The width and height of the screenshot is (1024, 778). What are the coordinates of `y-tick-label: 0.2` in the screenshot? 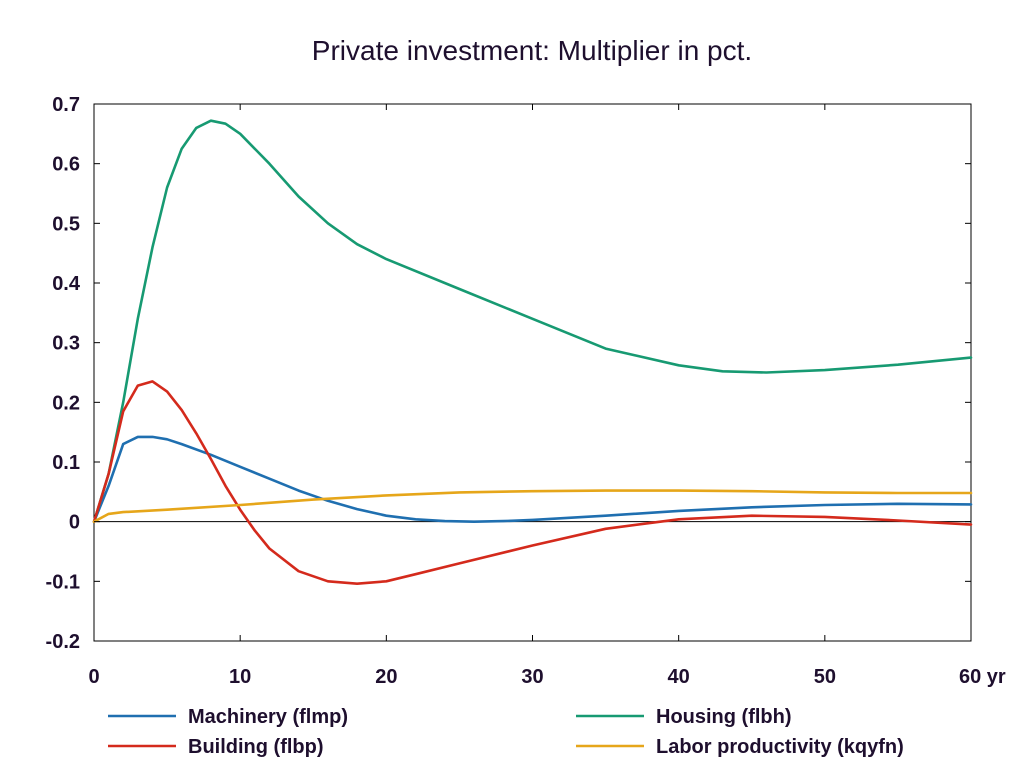 It's located at (66, 403).